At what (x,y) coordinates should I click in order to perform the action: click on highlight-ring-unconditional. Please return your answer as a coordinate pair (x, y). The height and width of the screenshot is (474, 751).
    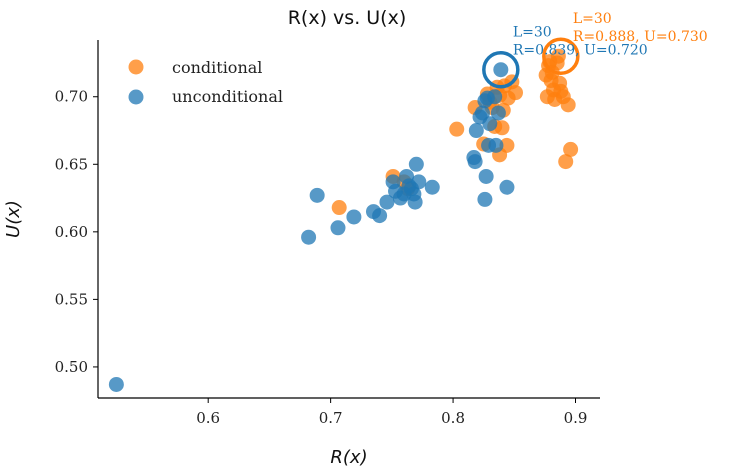
    Looking at the image, I should click on (501, 69).